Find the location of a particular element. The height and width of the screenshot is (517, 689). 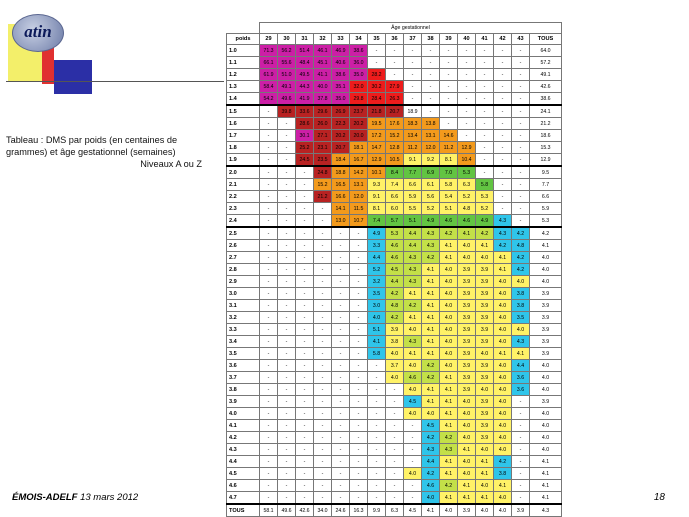

table-cell: 3.0 is located at coordinates (376, 305).